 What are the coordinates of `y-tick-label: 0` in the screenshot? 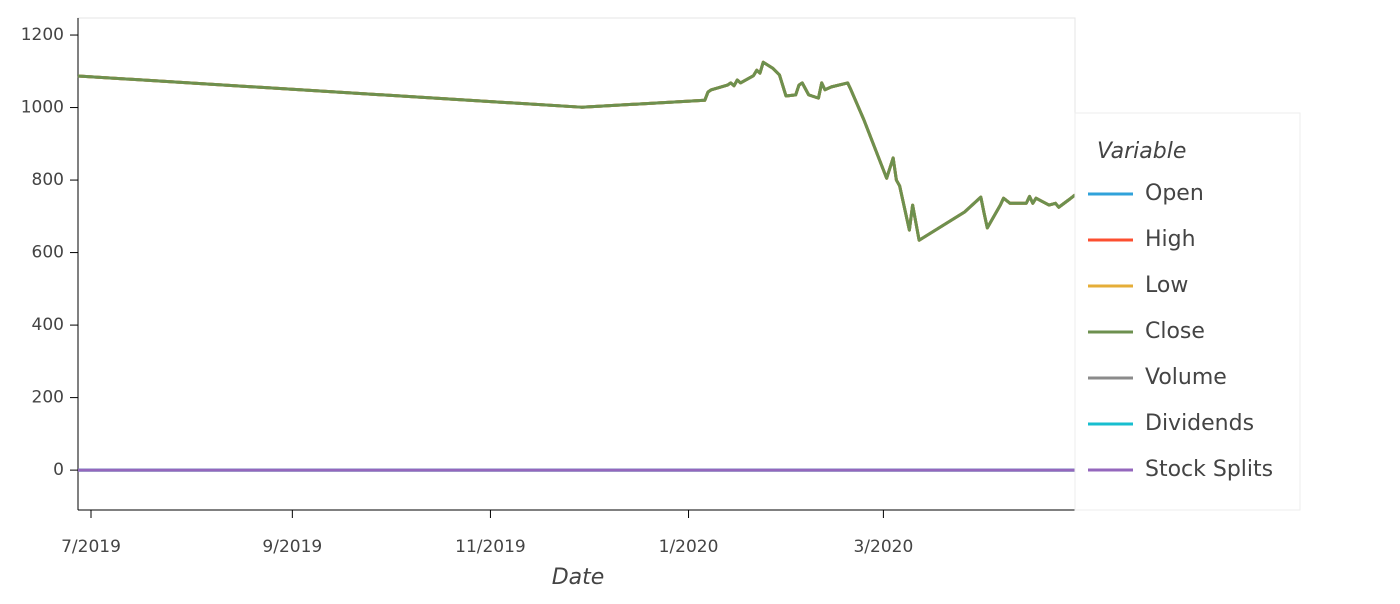 It's located at (58, 470).